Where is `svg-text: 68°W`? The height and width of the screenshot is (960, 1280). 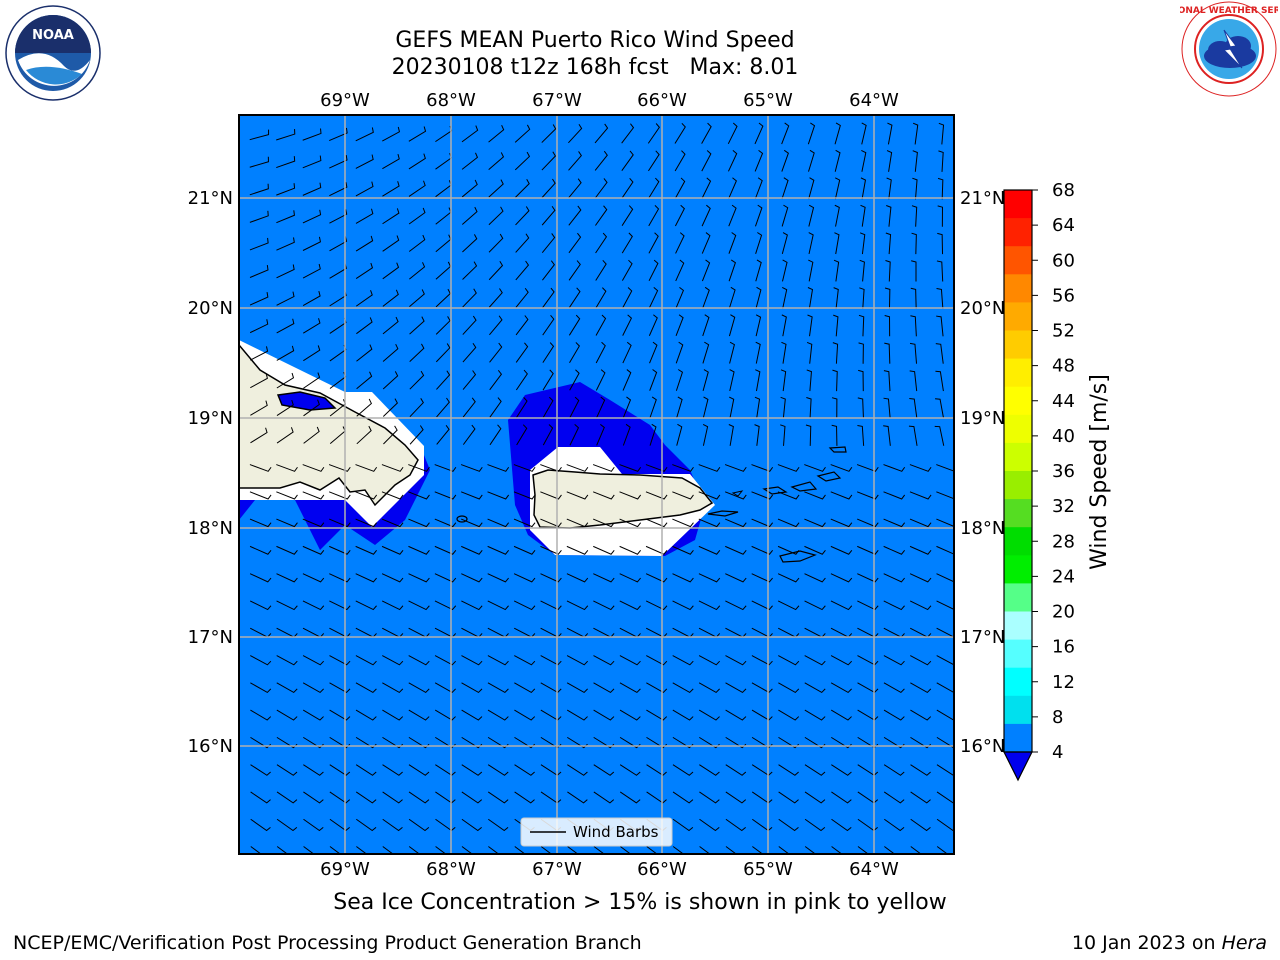
svg-text: 68°W is located at coordinates (451, 100).